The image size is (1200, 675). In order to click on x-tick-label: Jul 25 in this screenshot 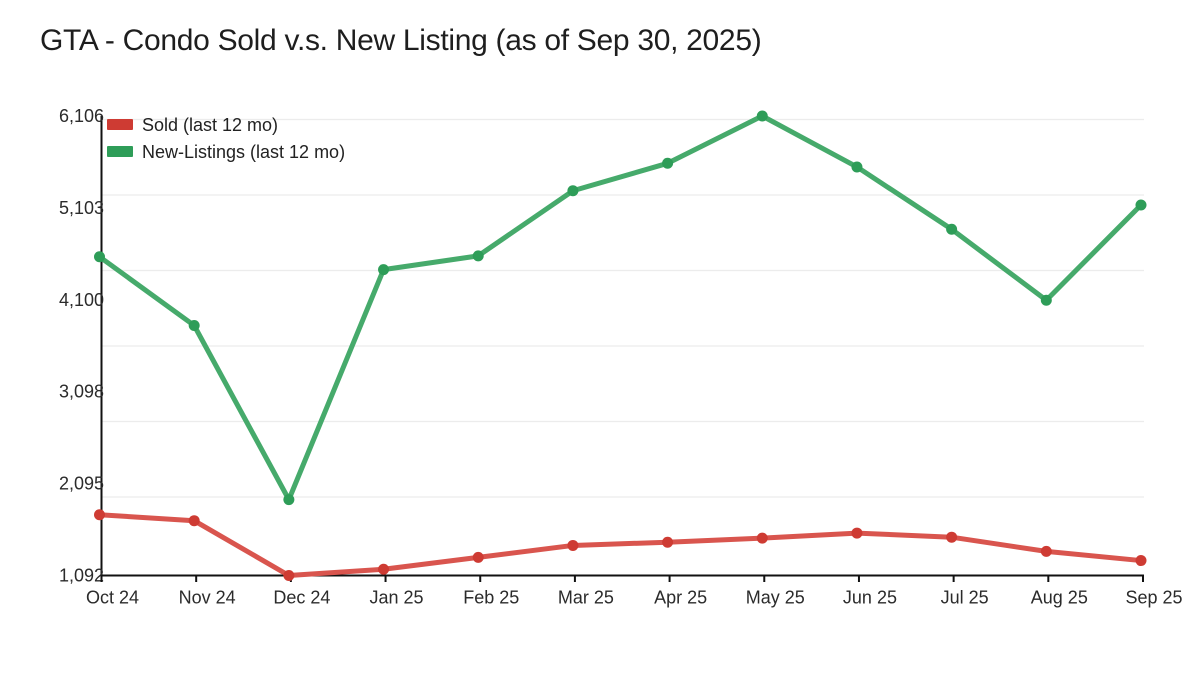, I will do `click(965, 598)`.